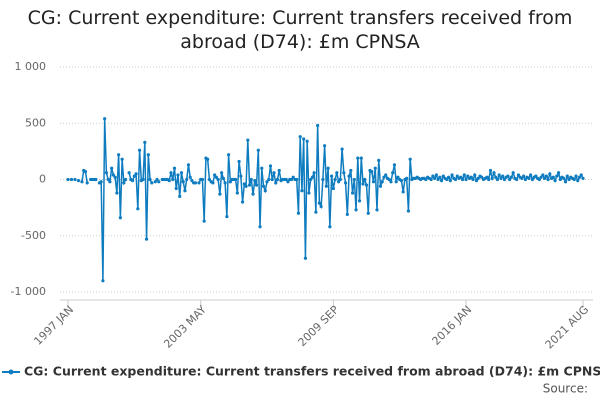 This screenshot has height=400, width=600. I want to click on y-tick-label: -500, so click(33, 235).